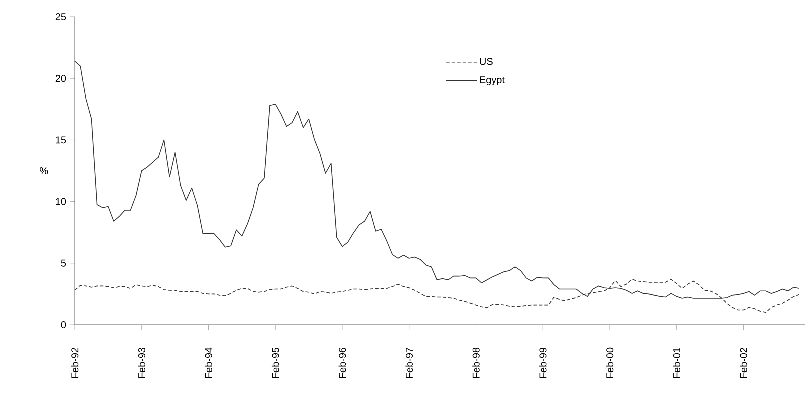  Describe the element at coordinates (276, 363) in the screenshot. I see `x-tick-label: Feb-95` at that location.